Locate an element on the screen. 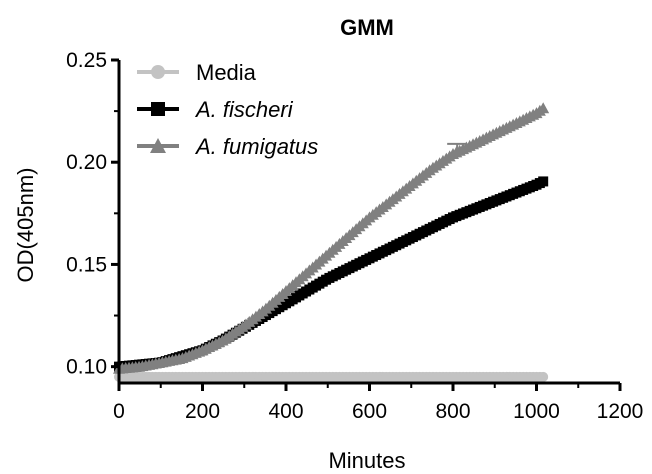 This screenshot has height=474, width=652. legend-entry: A. fumigatus is located at coordinates (227, 146).